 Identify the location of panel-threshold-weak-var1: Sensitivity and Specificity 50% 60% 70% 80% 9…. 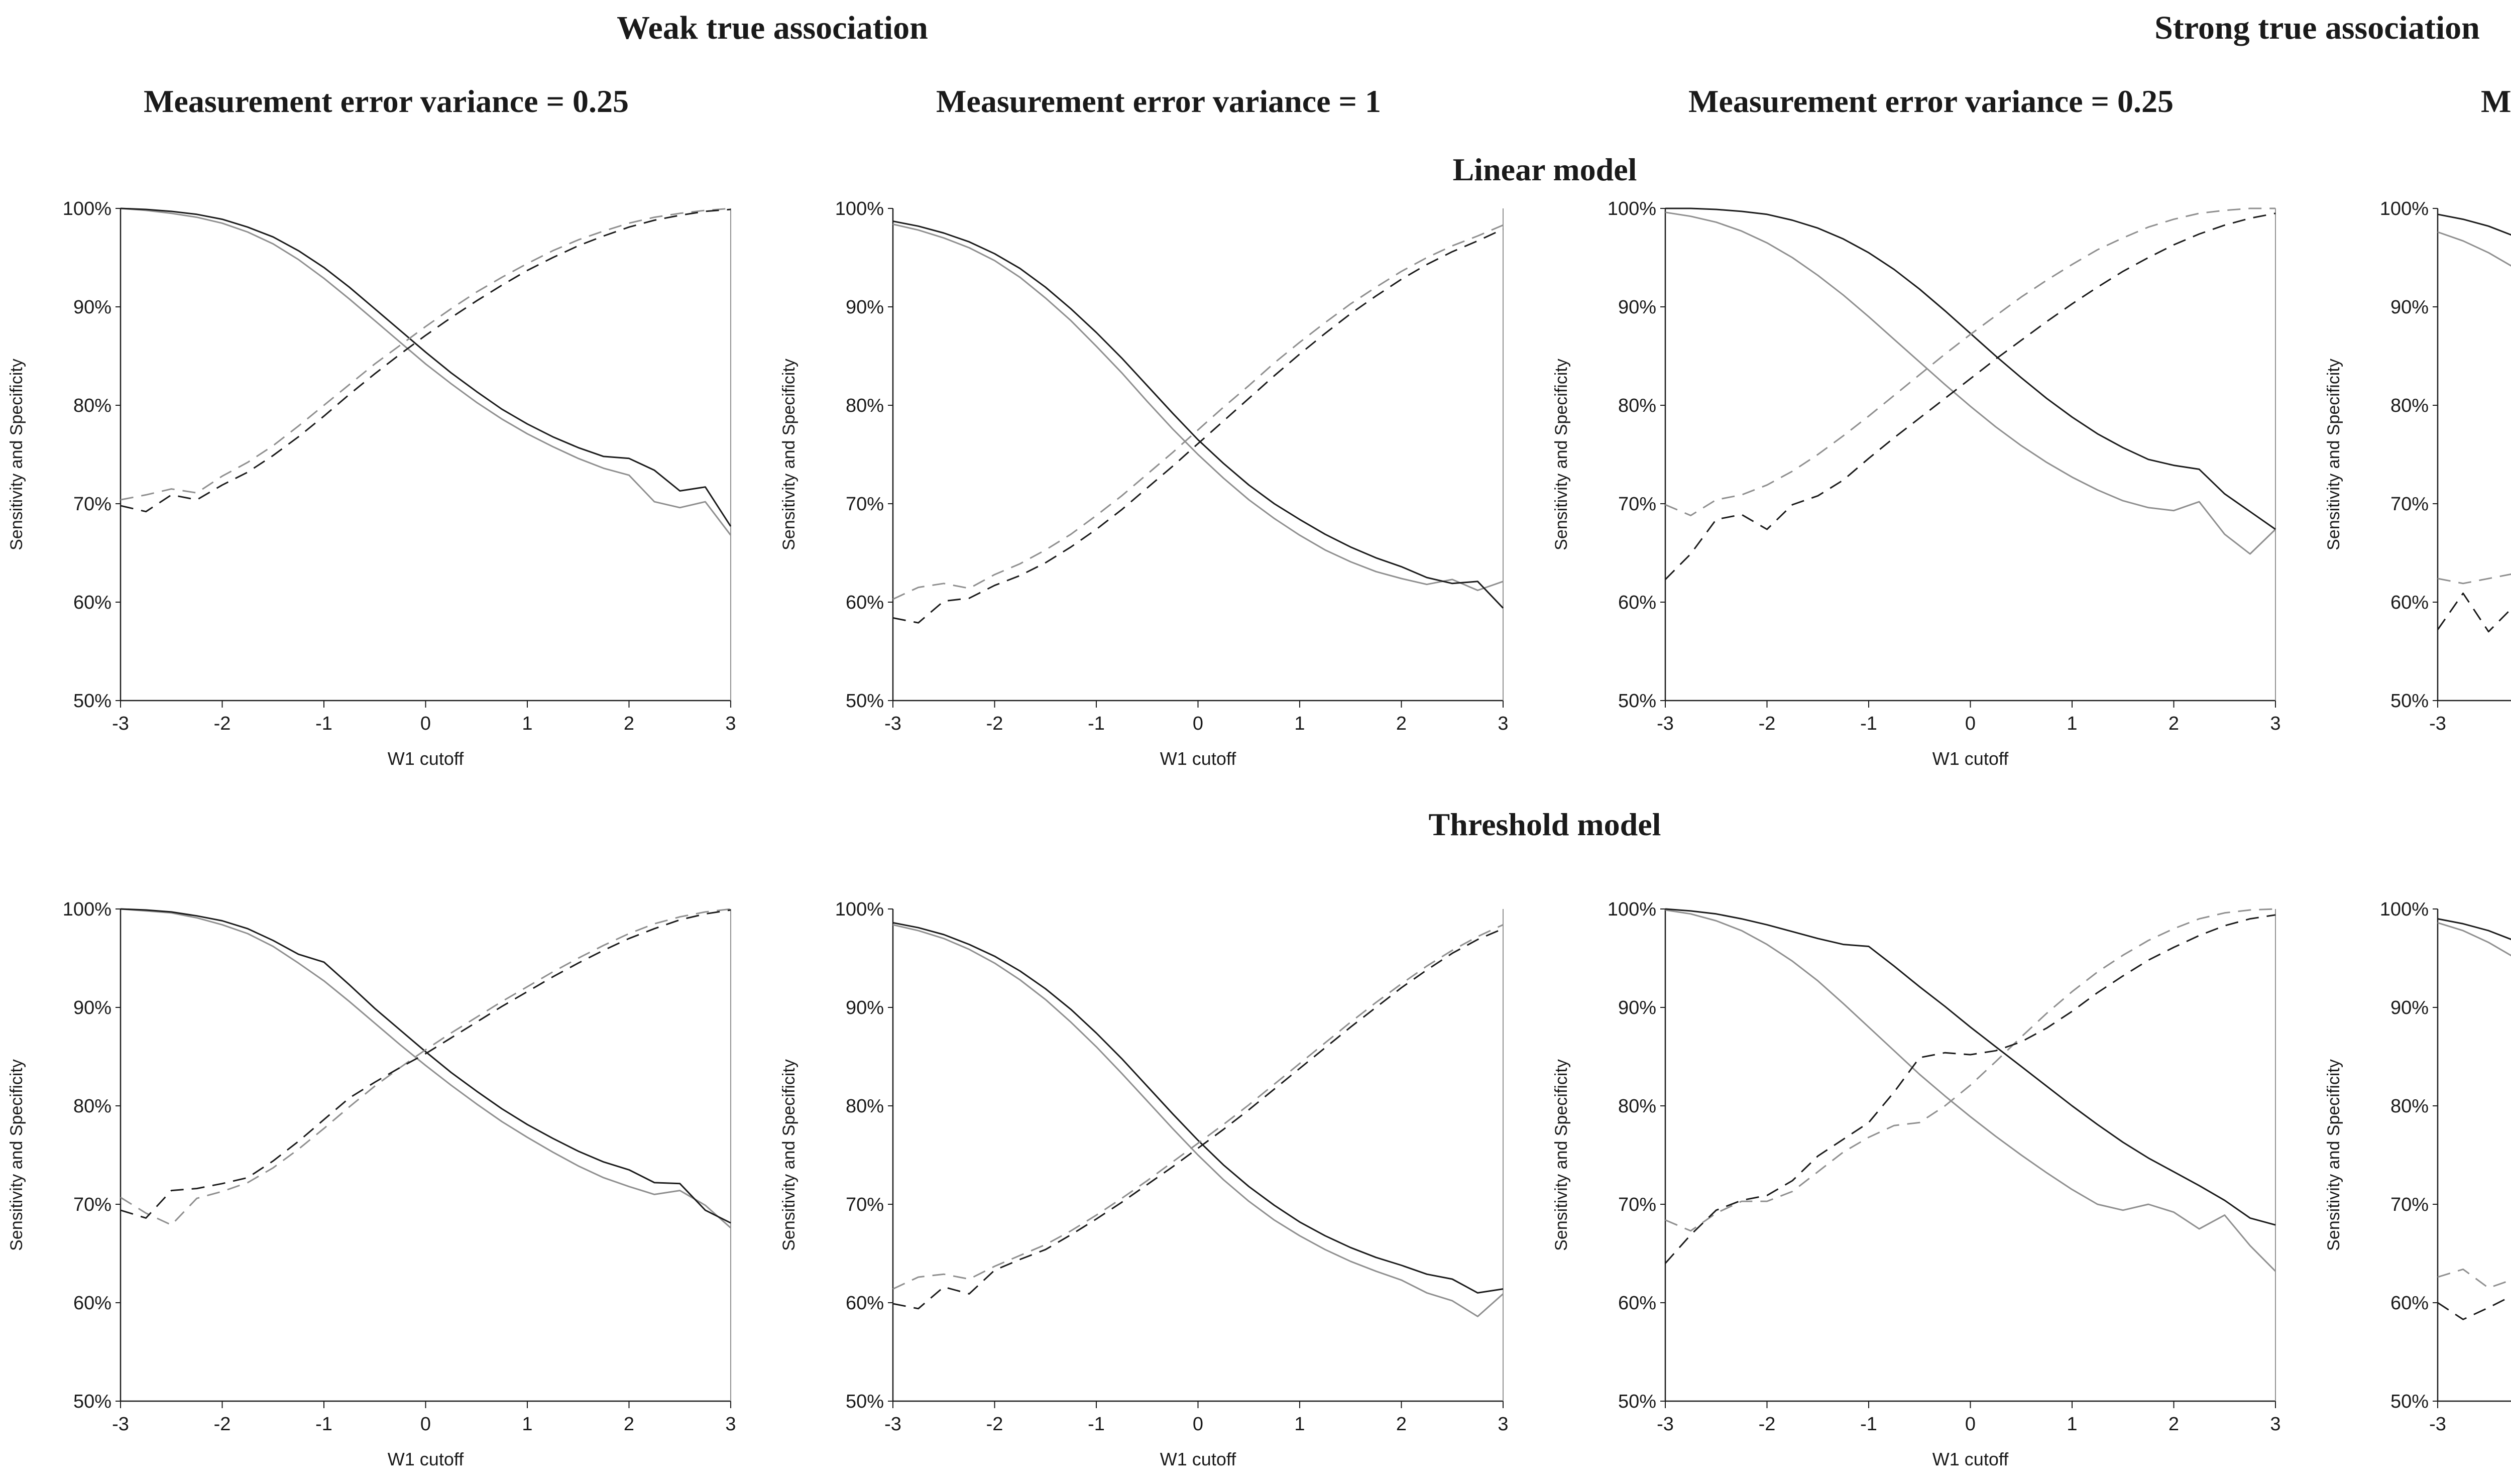
(1158, 1161).